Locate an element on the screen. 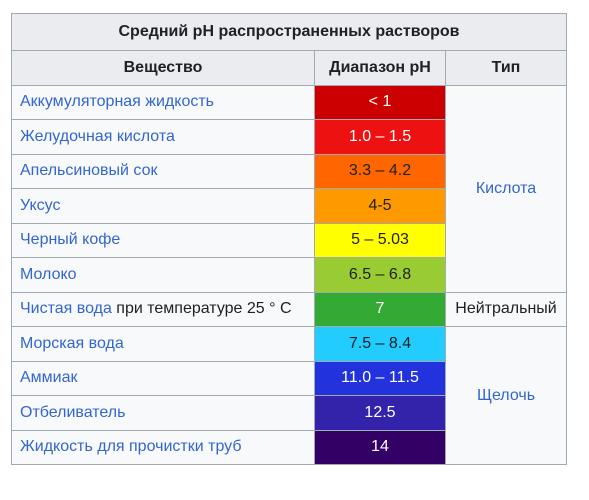 The height and width of the screenshot is (500, 589). type-acid-link: Кислота is located at coordinates (506, 188).